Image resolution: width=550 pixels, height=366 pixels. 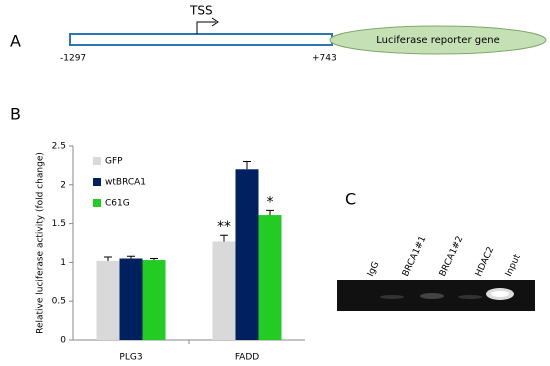 What do you see at coordinates (125, 183) in the screenshot?
I see `legend-label: wtBRCA1` at bounding box center [125, 183].